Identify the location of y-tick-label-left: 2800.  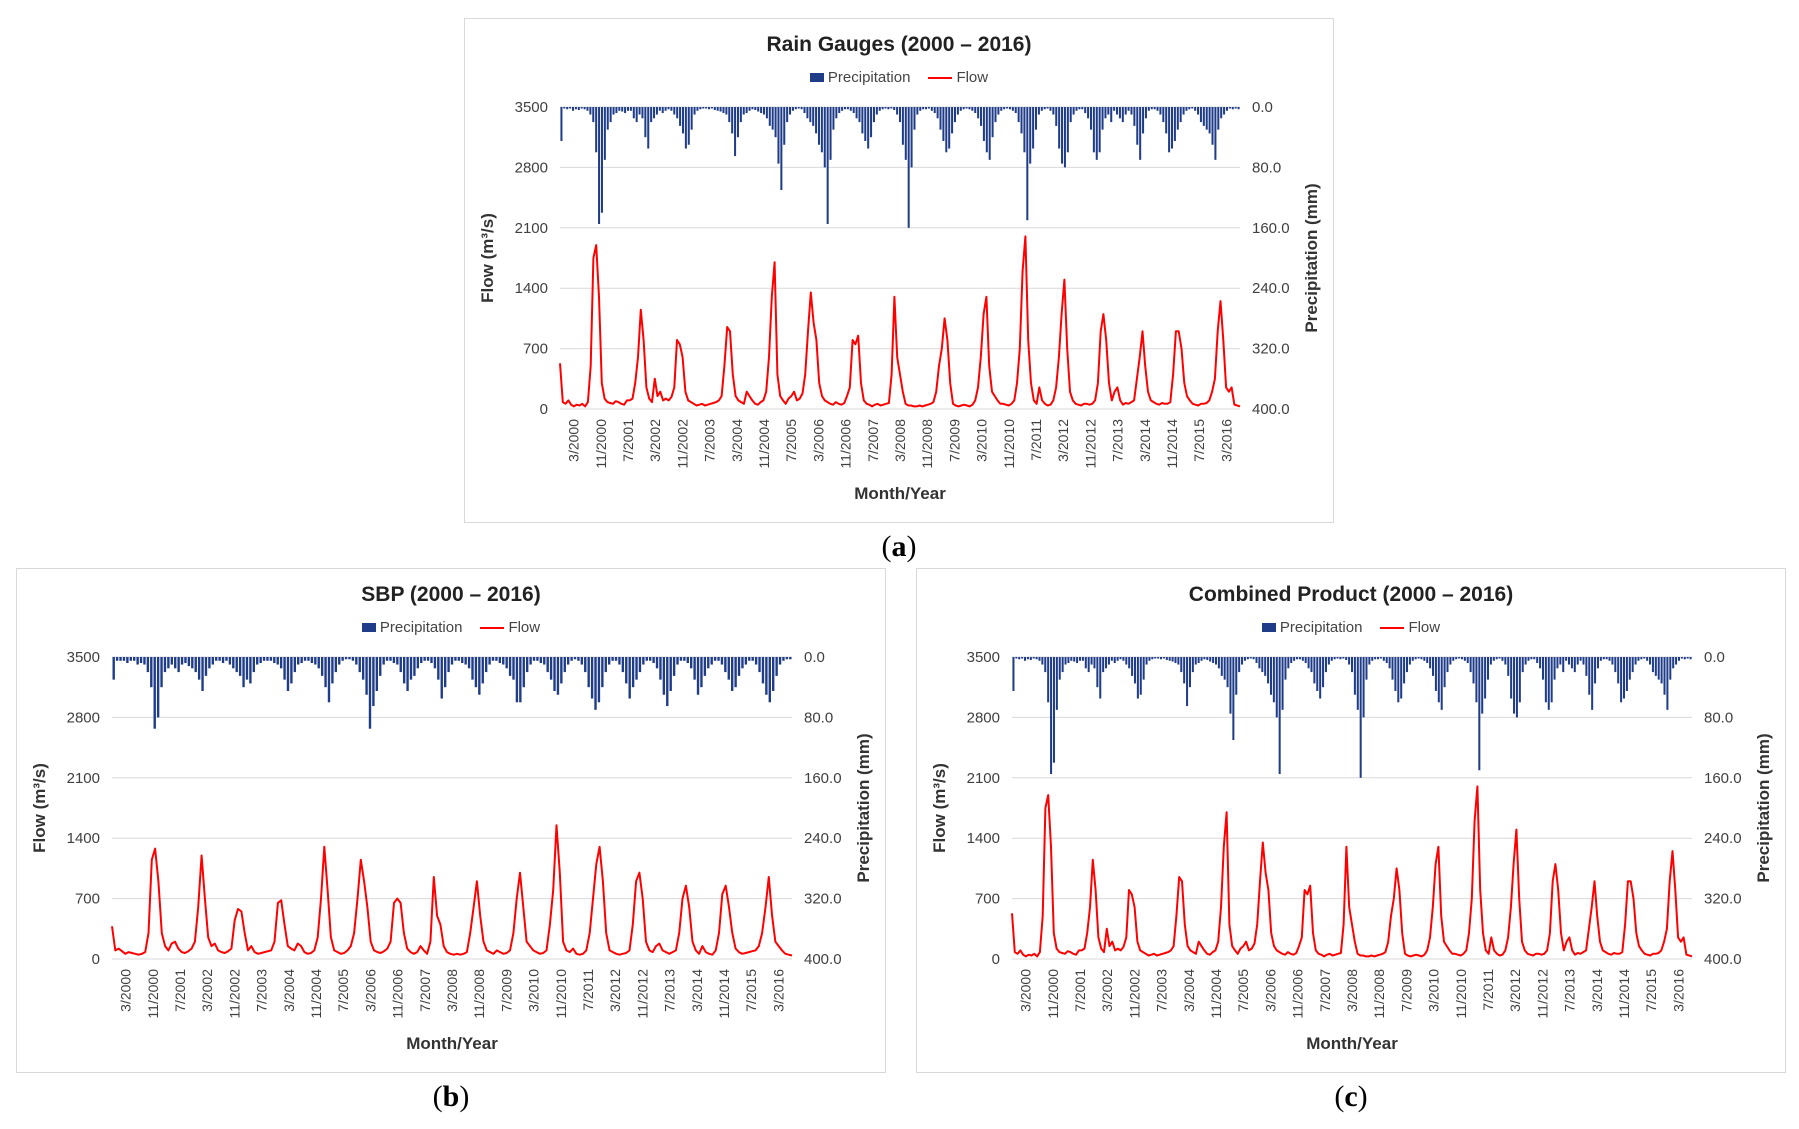
(983, 717).